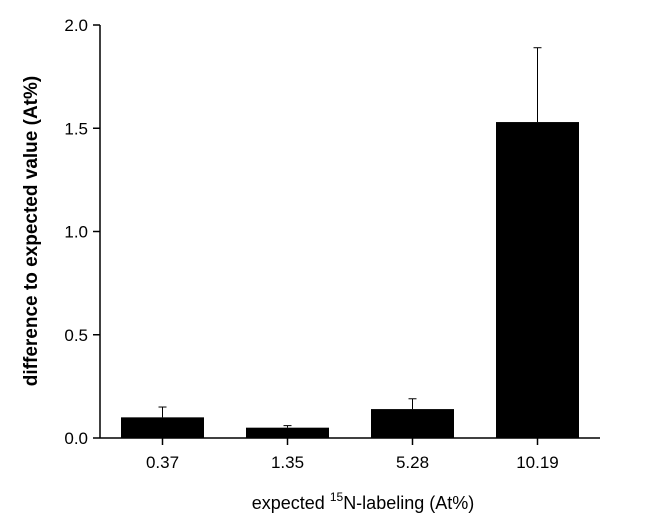 The width and height of the screenshot is (646, 524). I want to click on x-tick-label: 5.28, so click(412, 462).